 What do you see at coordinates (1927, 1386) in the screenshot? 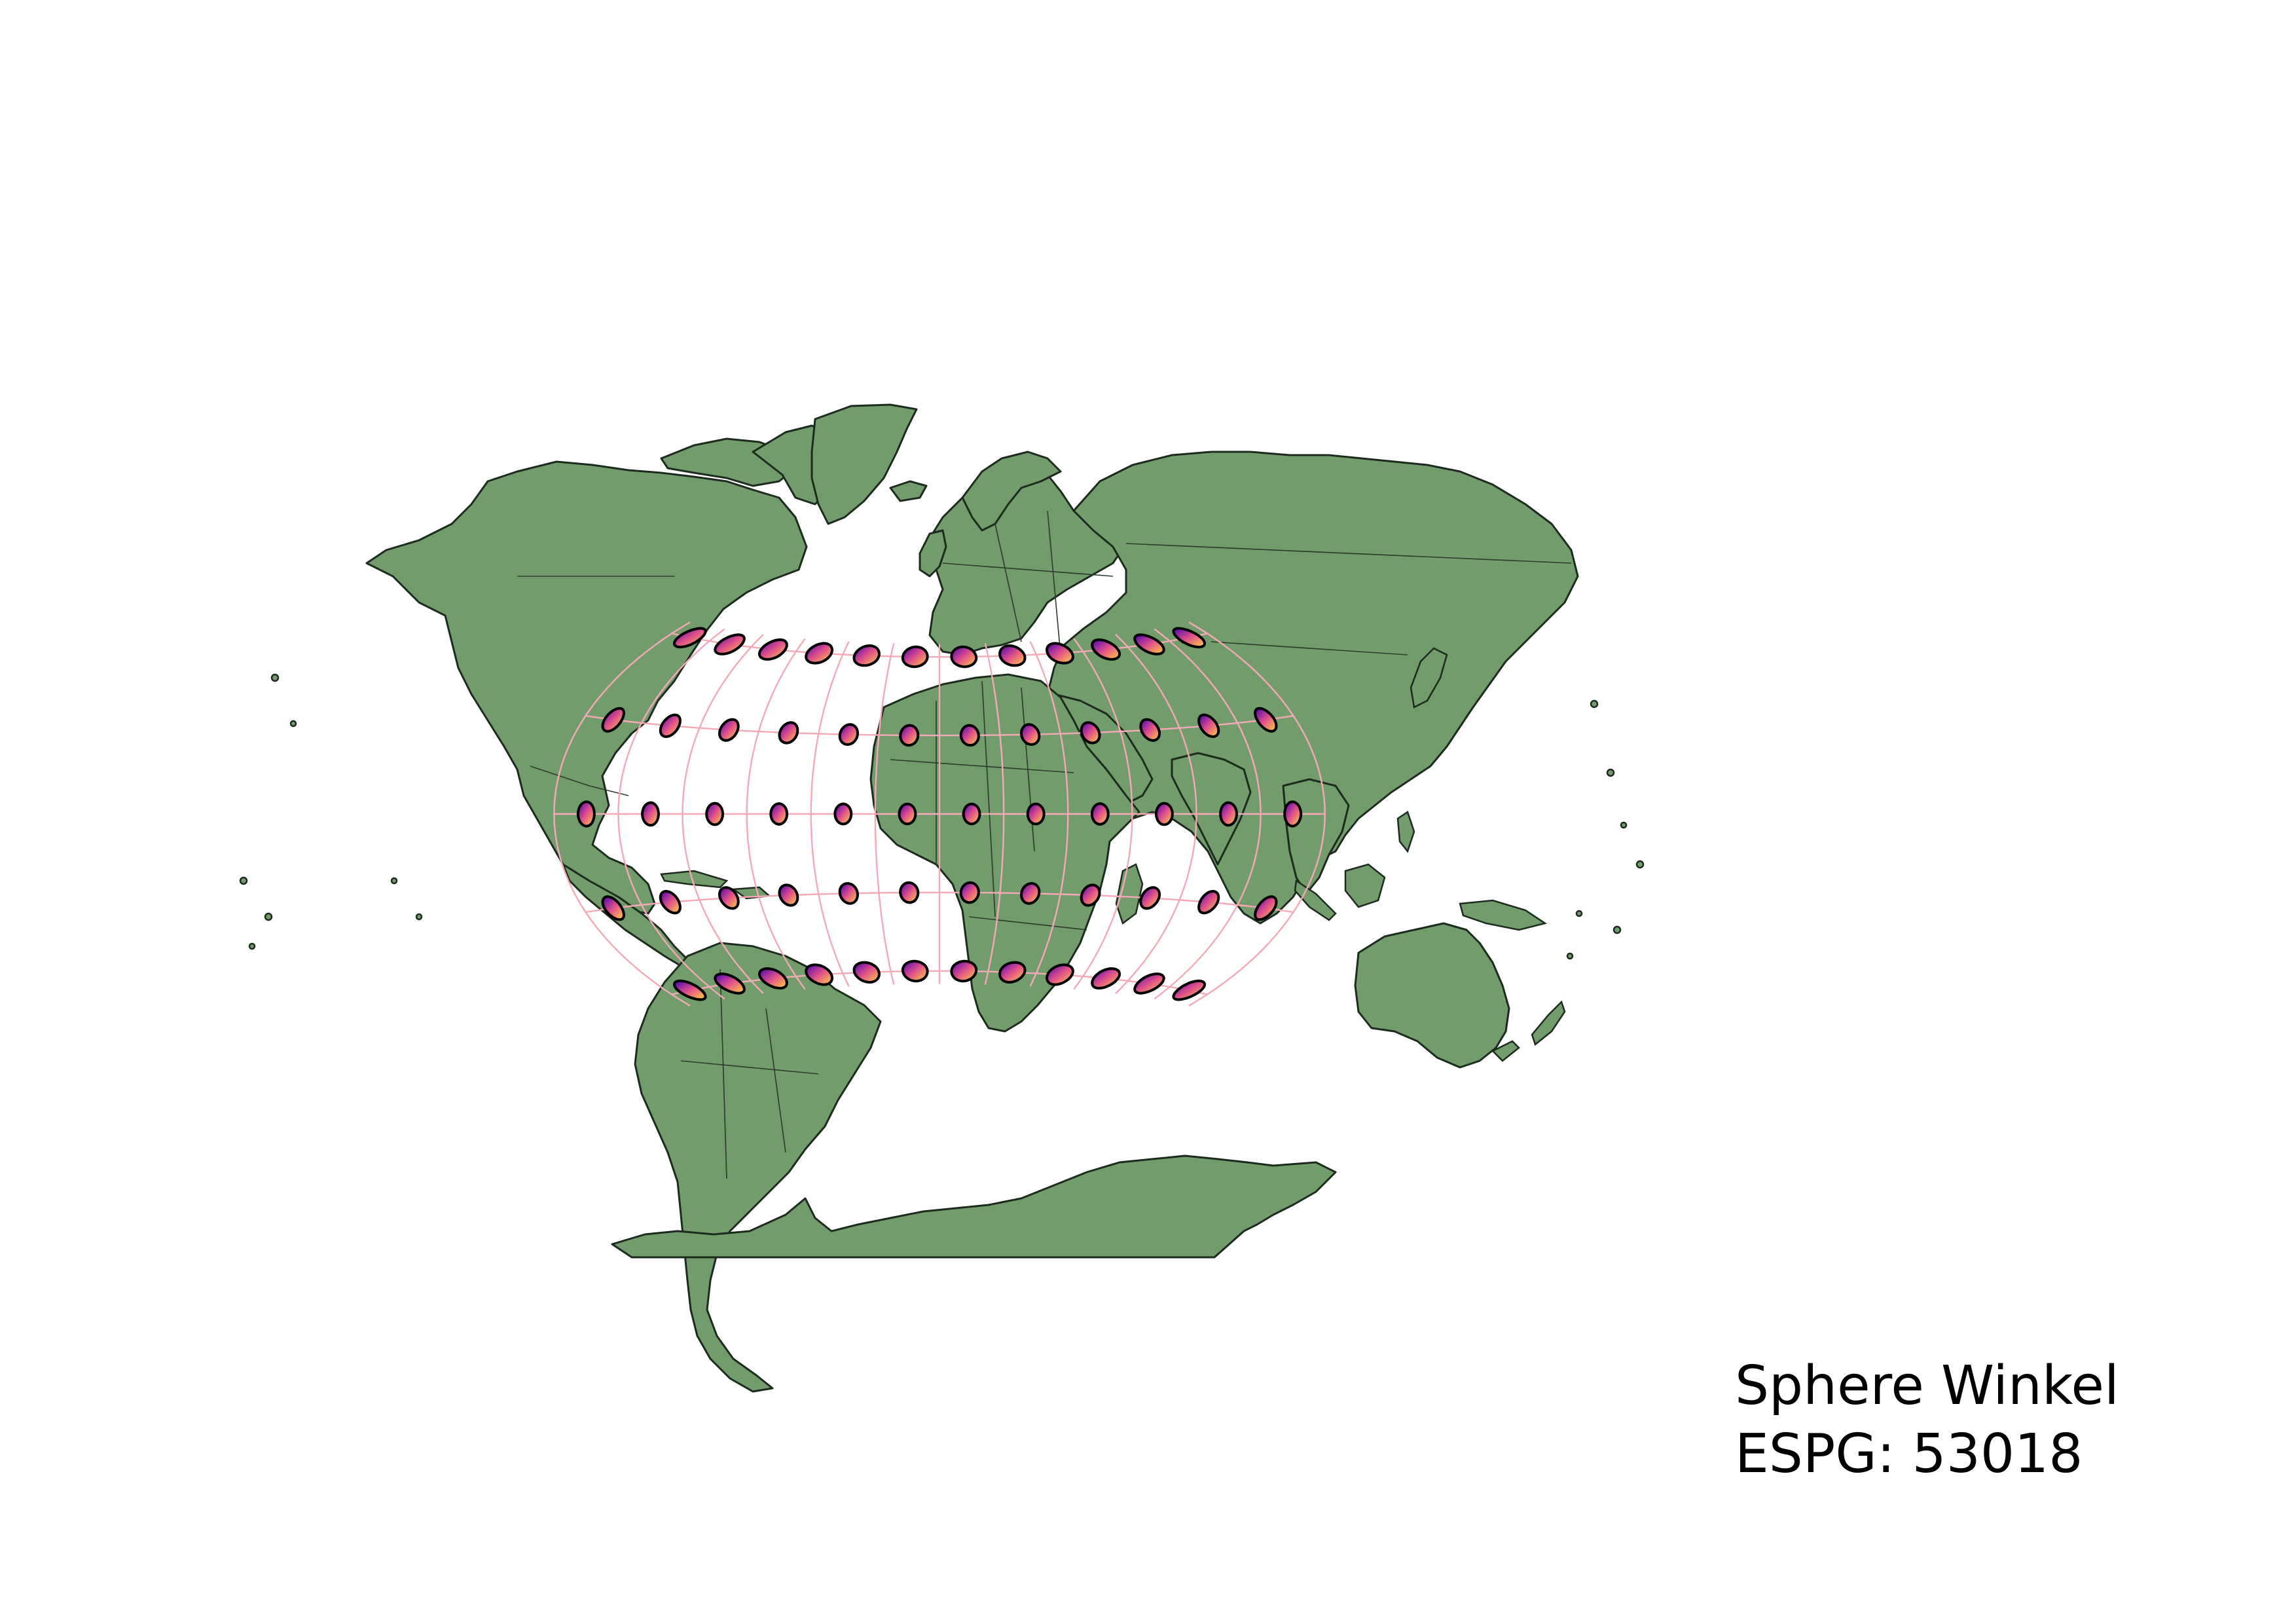
I see `projection-name: Sphere Winkel` at bounding box center [1927, 1386].